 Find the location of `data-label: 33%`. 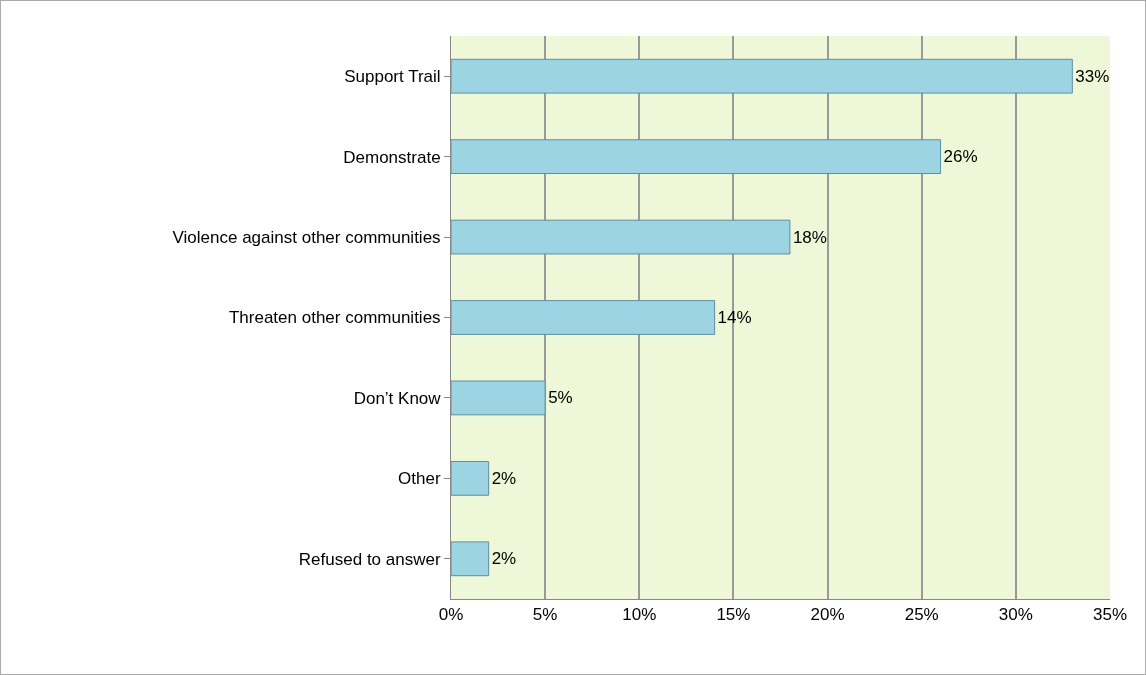

data-label: 33% is located at coordinates (1092, 76).